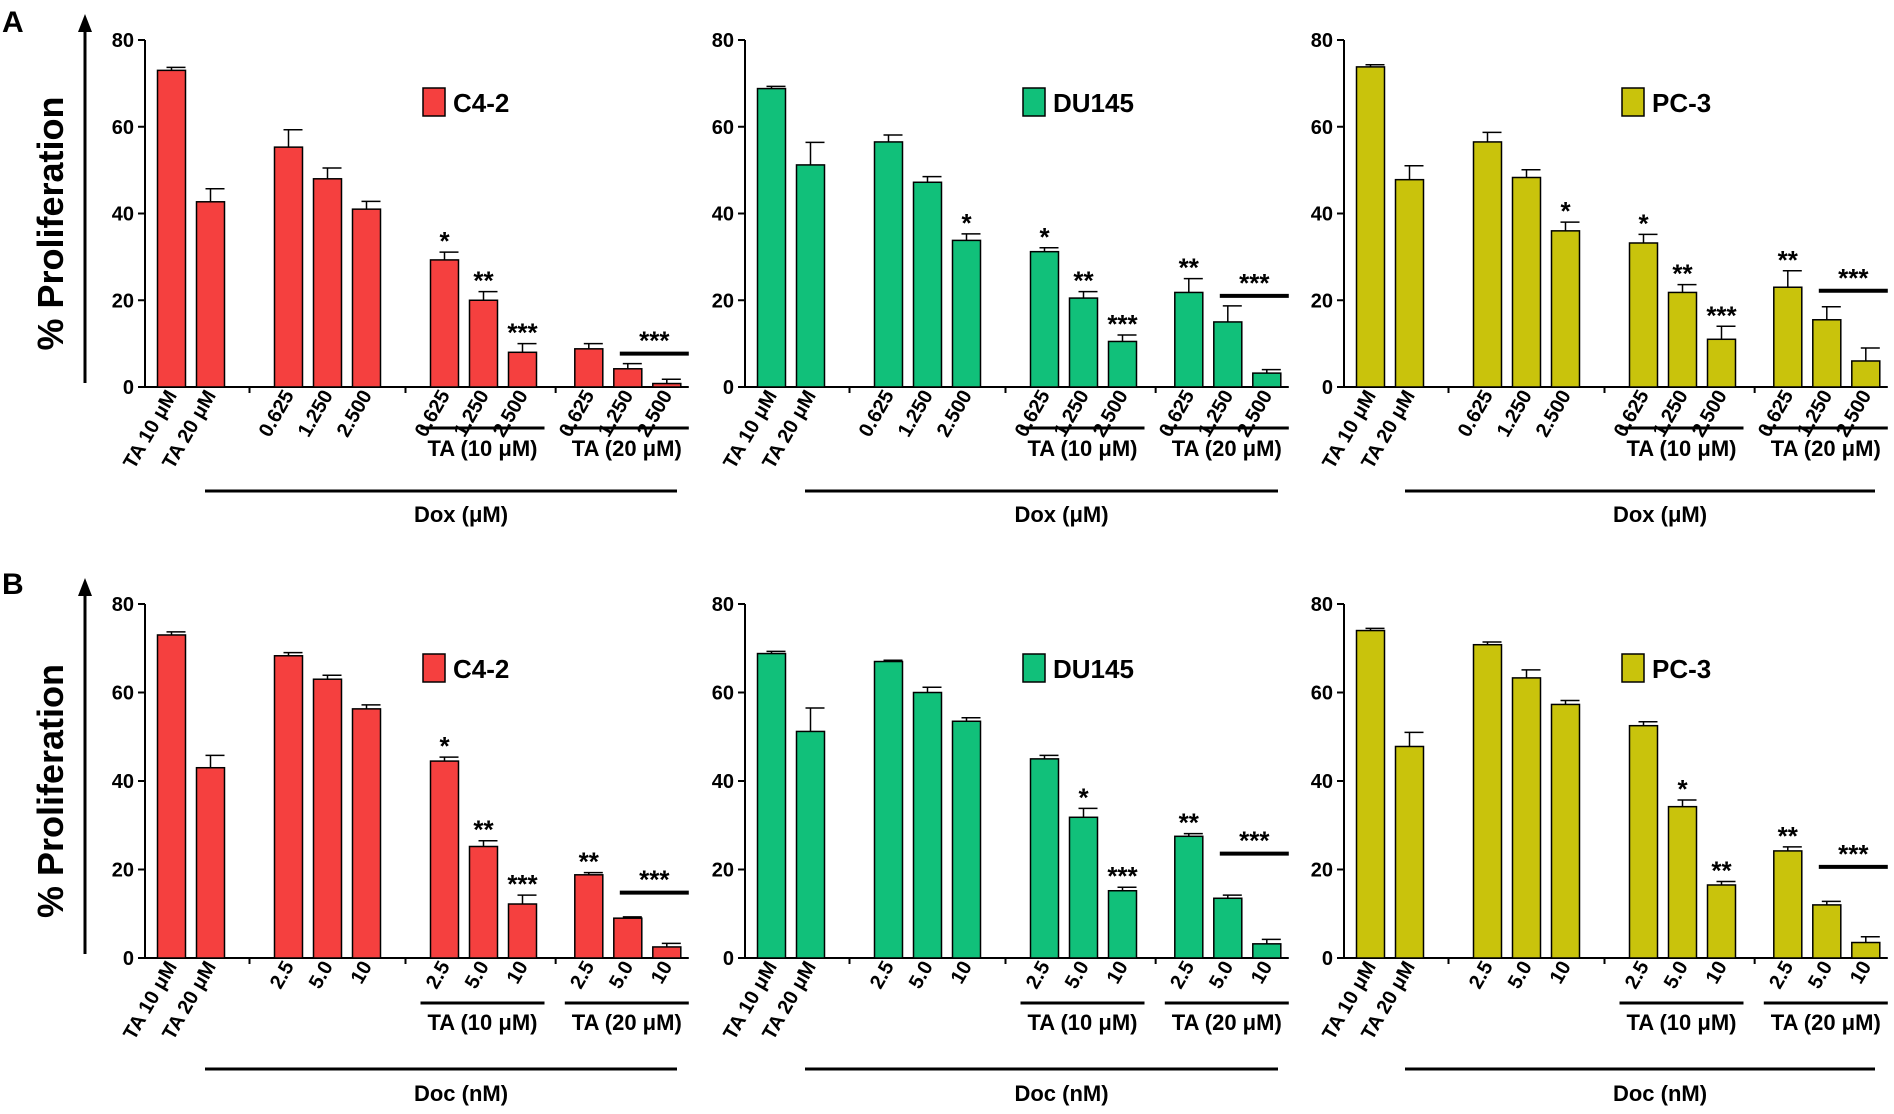 This screenshot has width=1894, height=1114. What do you see at coordinates (85, 587) in the screenshot?
I see `y-arrow-head` at bounding box center [85, 587].